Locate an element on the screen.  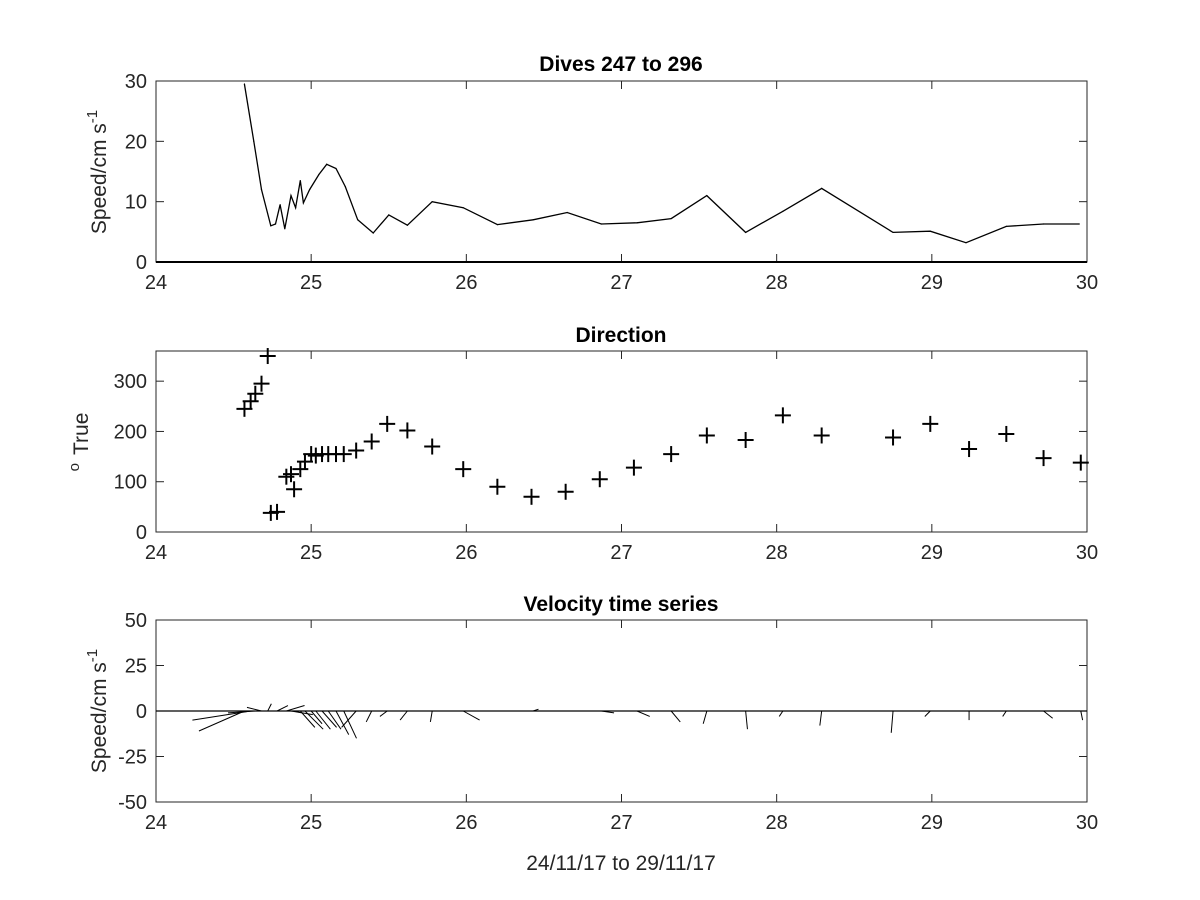
velocity-ytick-label: 0 is located at coordinates (141, 712).